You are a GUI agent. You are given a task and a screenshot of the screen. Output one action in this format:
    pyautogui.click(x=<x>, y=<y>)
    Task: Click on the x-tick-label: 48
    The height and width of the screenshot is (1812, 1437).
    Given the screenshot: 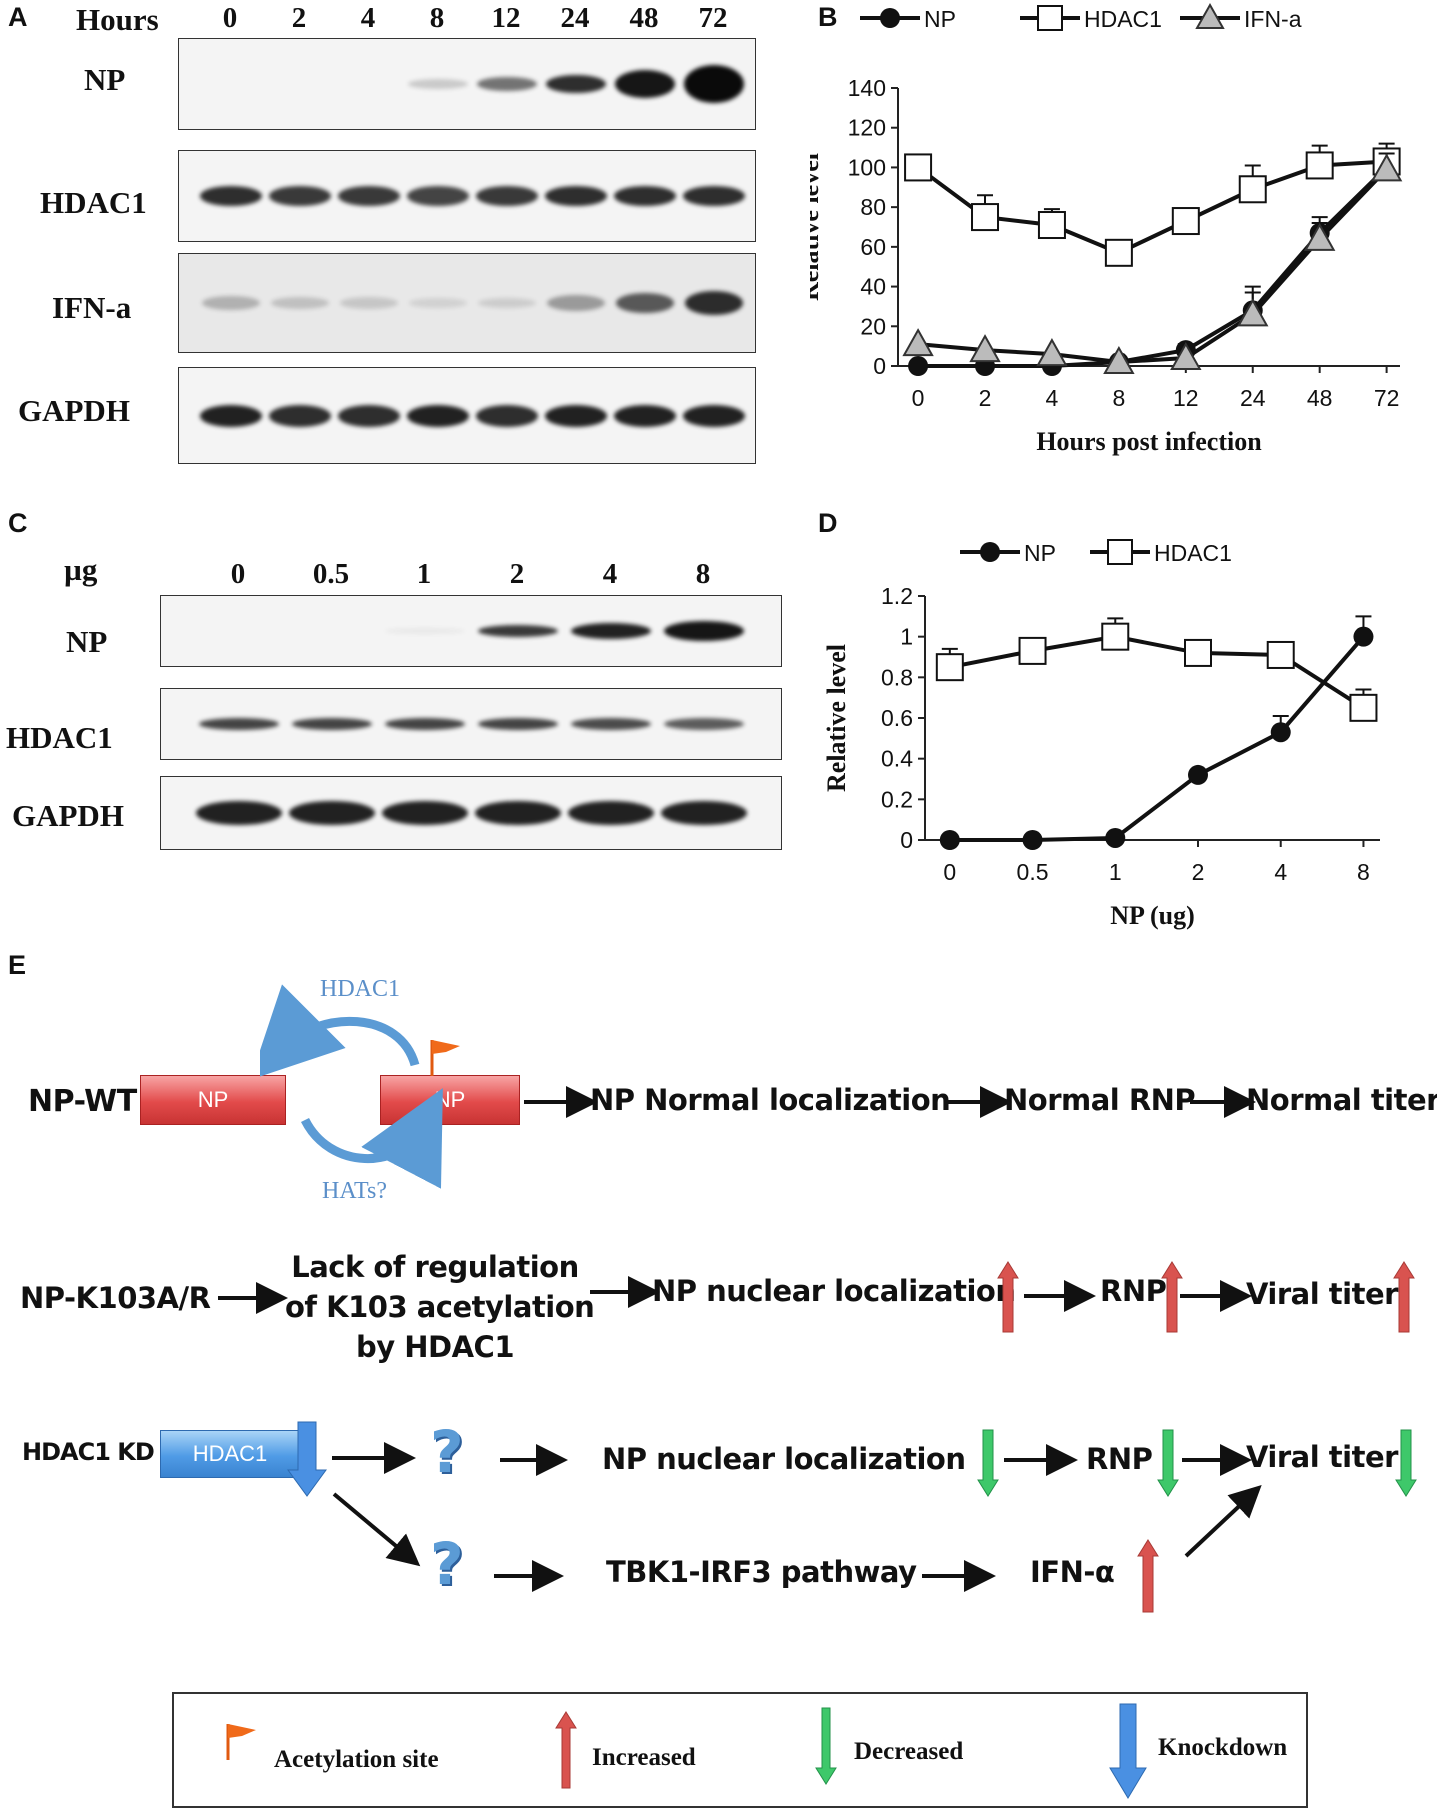 What is the action you would take?
    pyautogui.click(x=1320, y=398)
    